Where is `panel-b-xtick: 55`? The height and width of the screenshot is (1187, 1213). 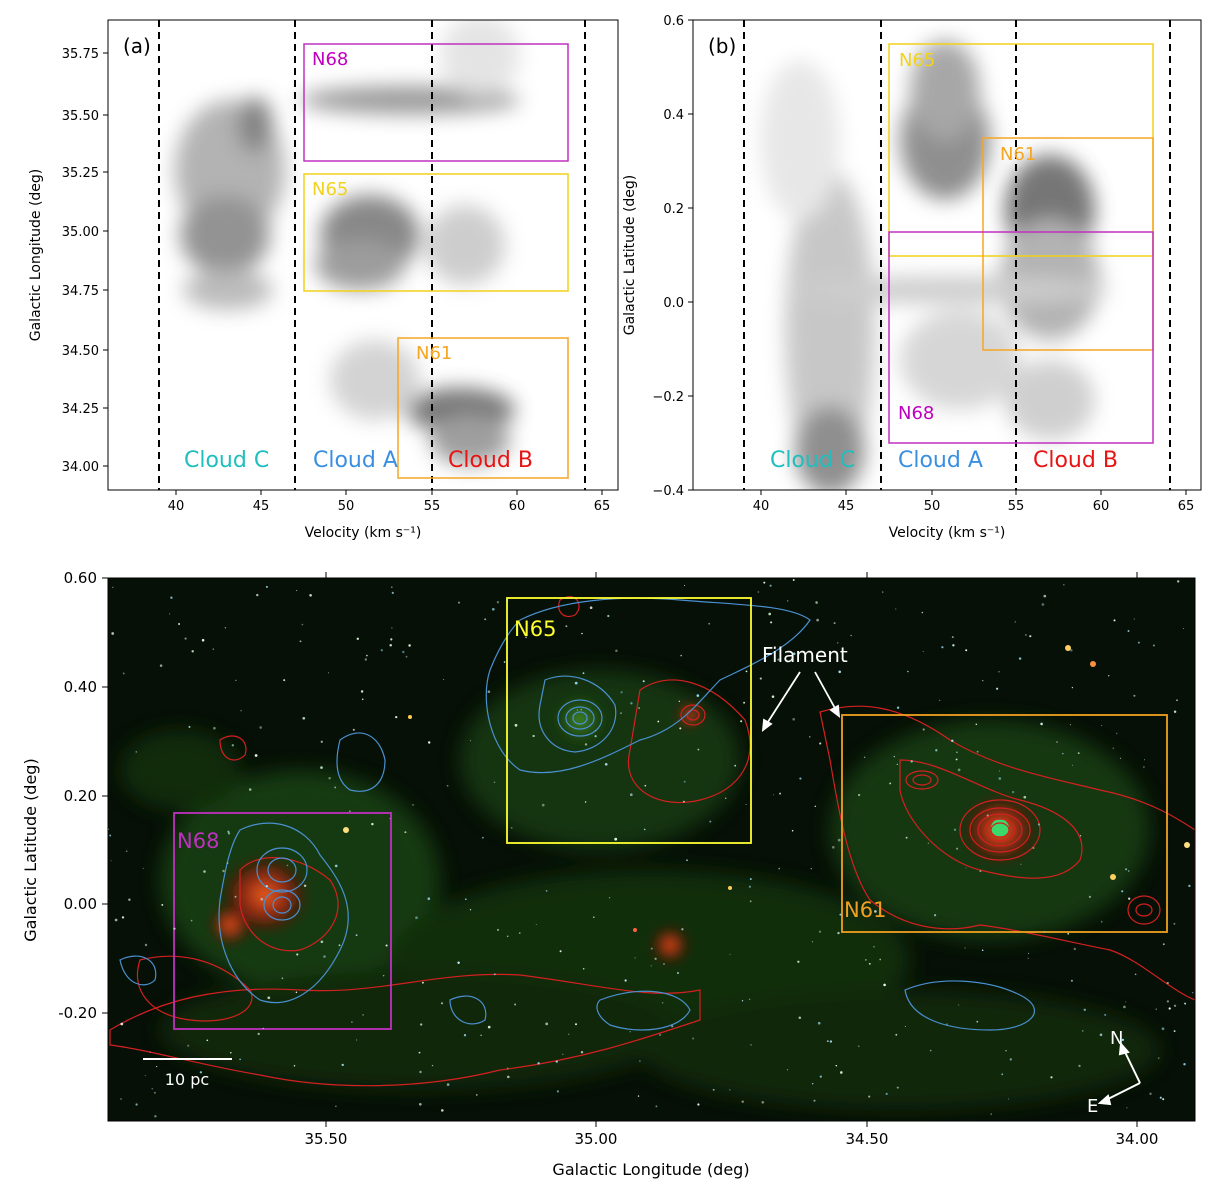 panel-b-xtick: 55 is located at coordinates (1016, 506).